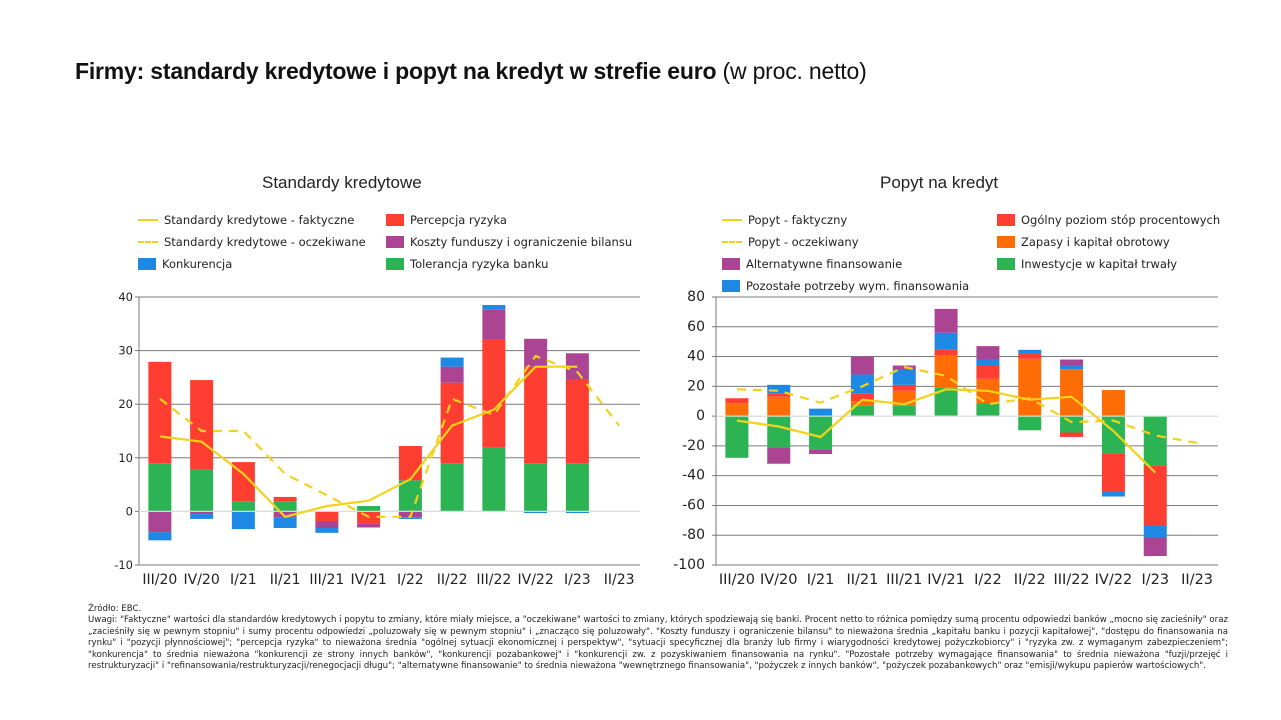 This screenshot has height=720, width=1281. Describe the element at coordinates (1006, 220) in the screenshot. I see `legend-swatch-red` at that location.